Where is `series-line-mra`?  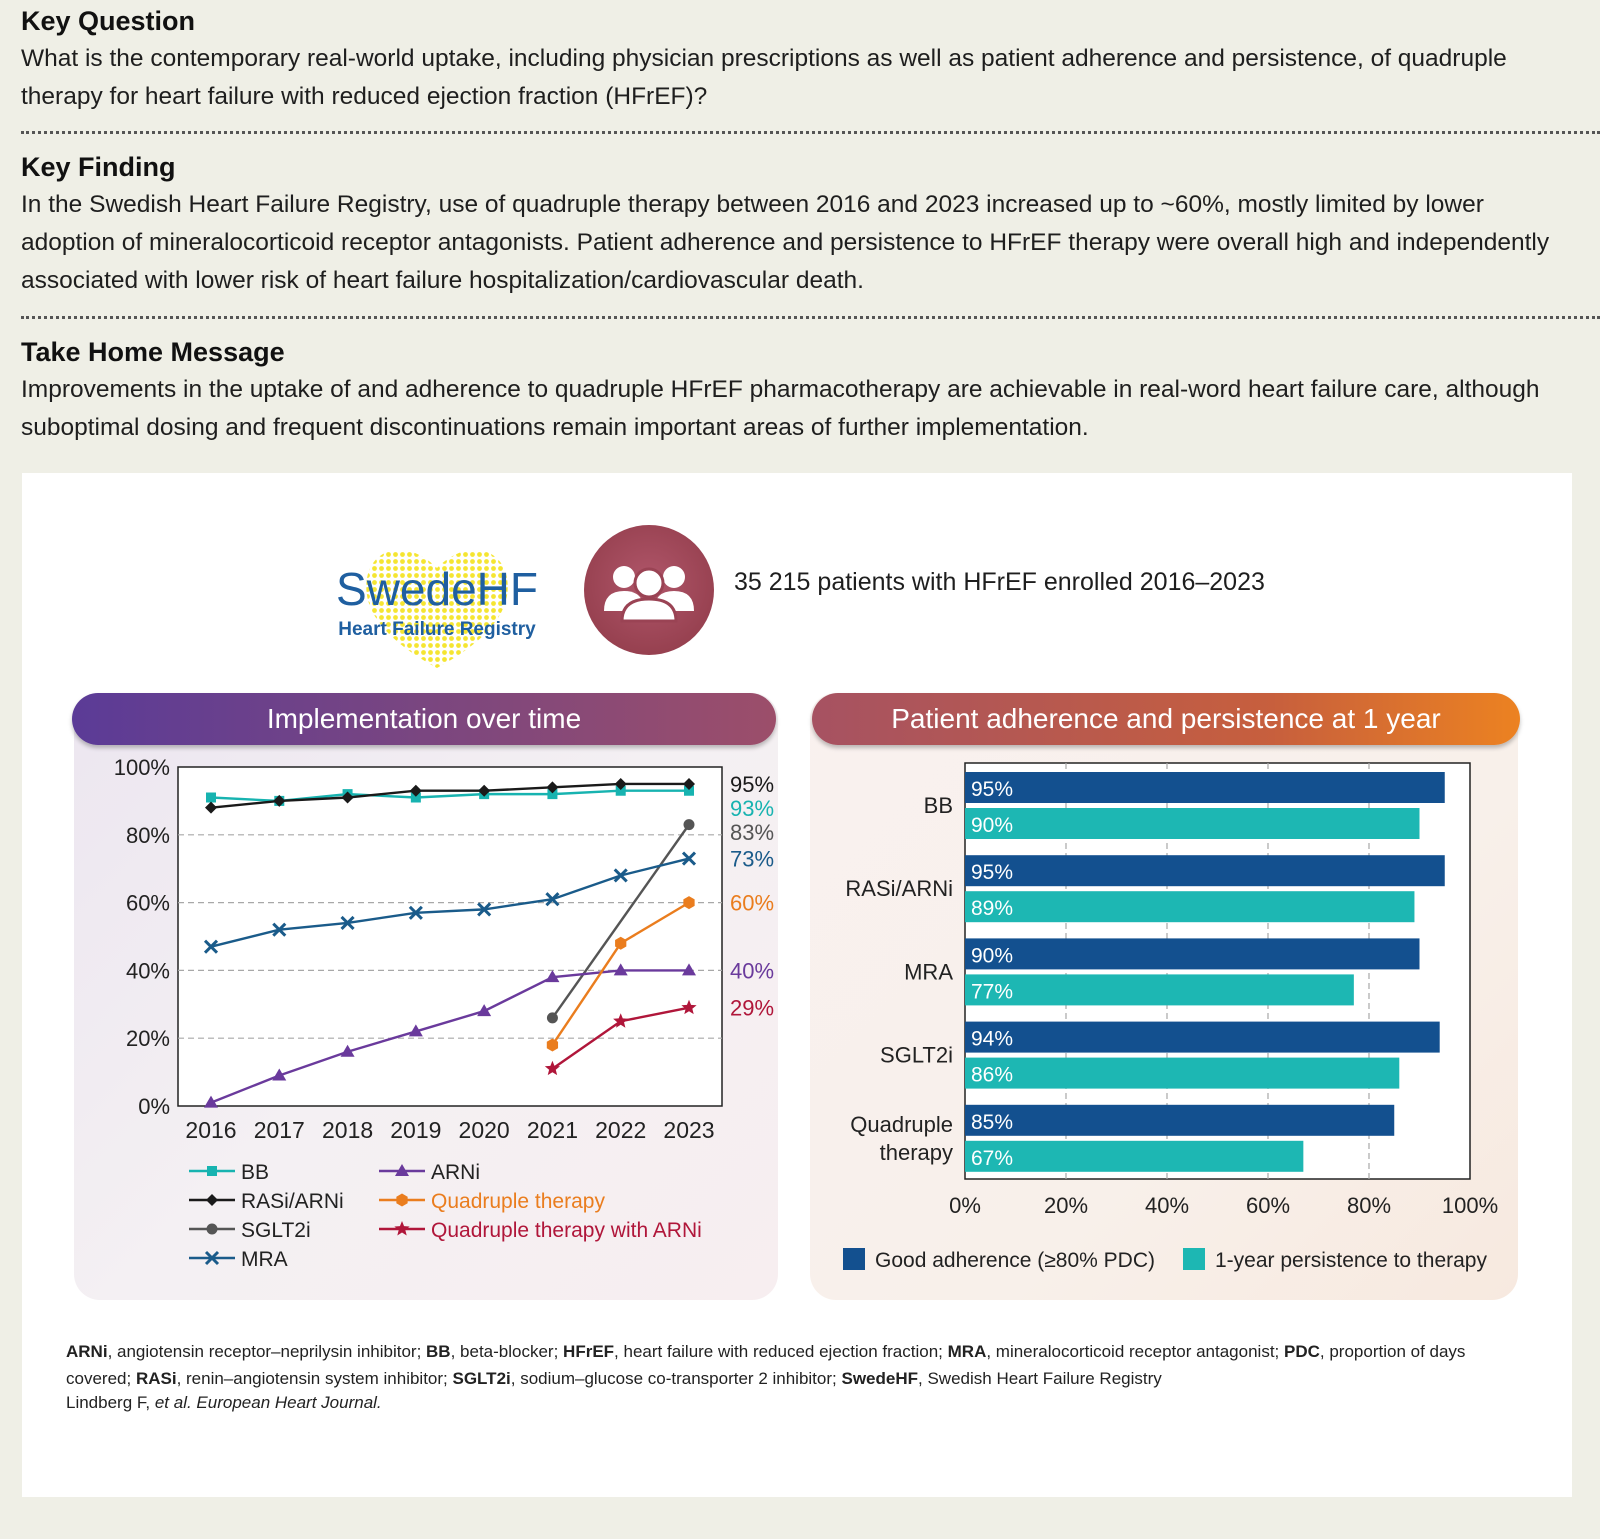
series-line-mra is located at coordinates (450, 902).